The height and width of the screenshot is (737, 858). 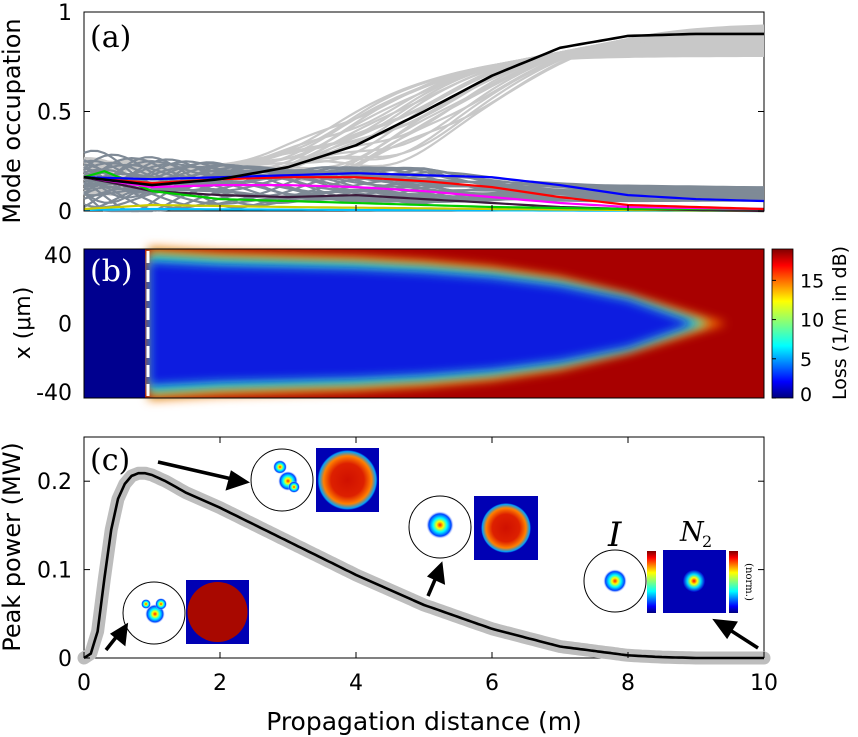 What do you see at coordinates (806, 395) in the screenshot?
I see `colorbar-tick-label: 0` at bounding box center [806, 395].